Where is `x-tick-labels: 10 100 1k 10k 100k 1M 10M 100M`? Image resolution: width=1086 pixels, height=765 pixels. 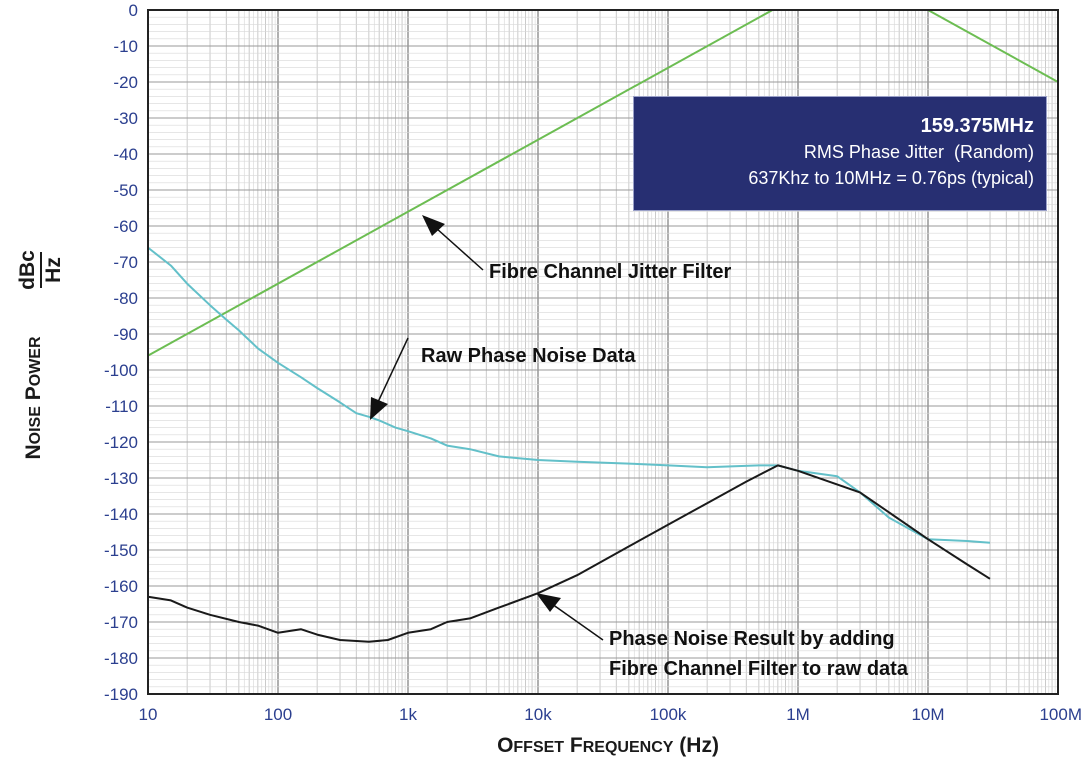
x-tick-labels: 10 100 1k 10k 100k 1M 10M 100M is located at coordinates (610, 714).